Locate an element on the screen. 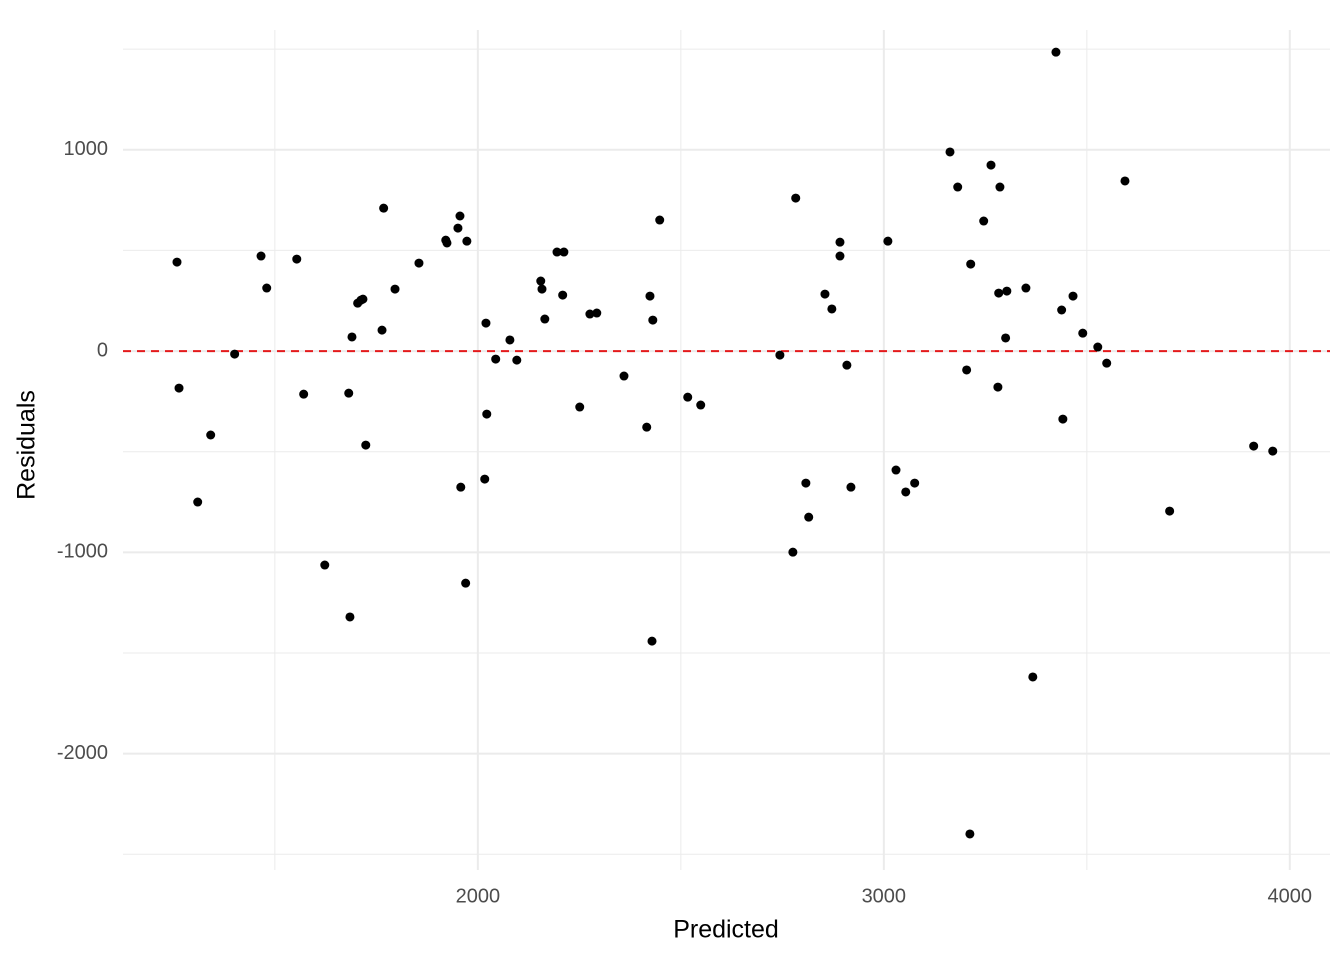  x-tick-label: 3000 is located at coordinates (884, 896).